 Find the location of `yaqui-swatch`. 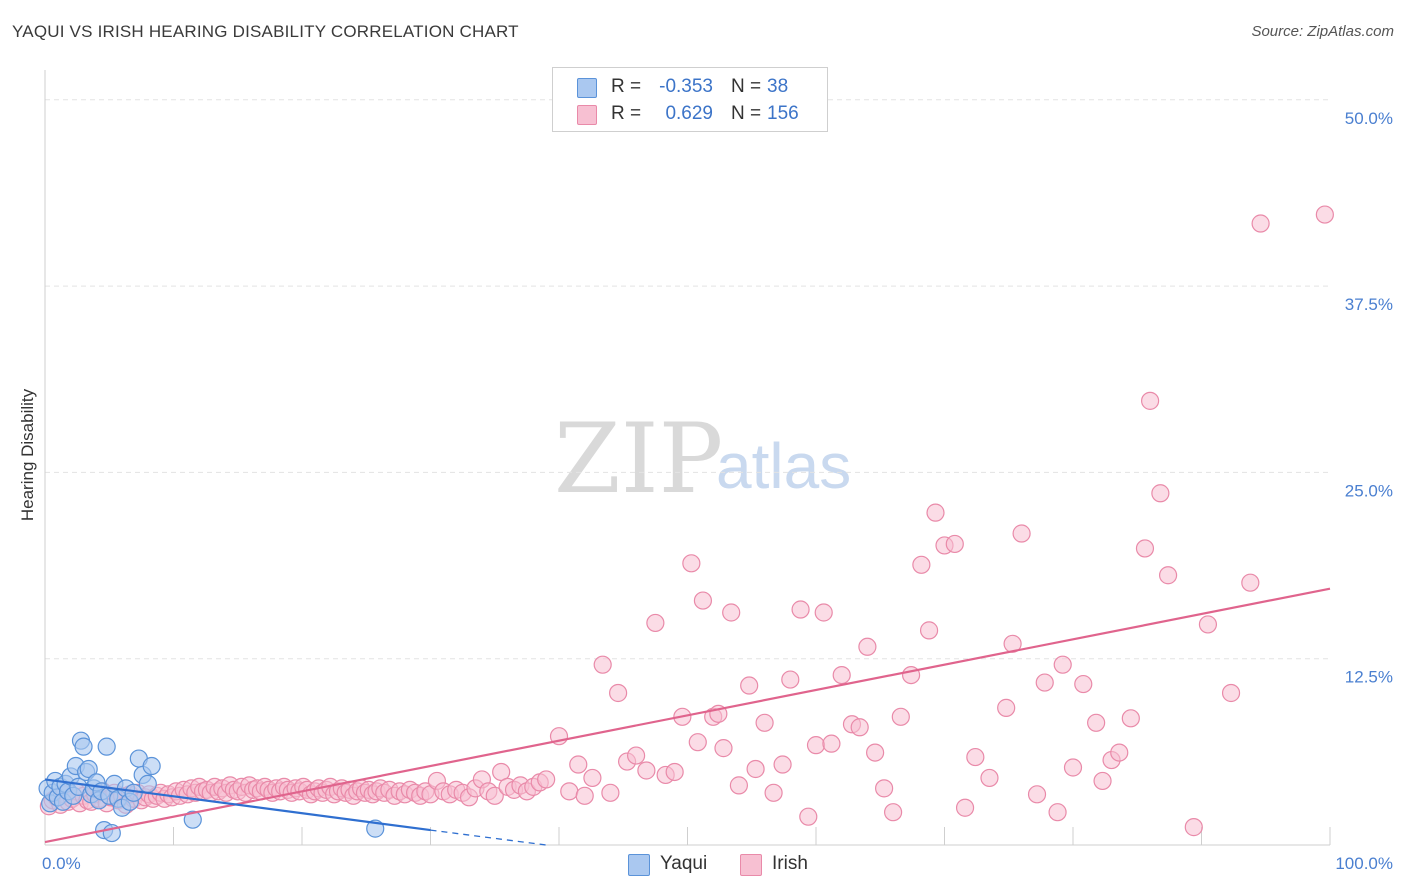

yaqui-swatch is located at coordinates (587, 88).